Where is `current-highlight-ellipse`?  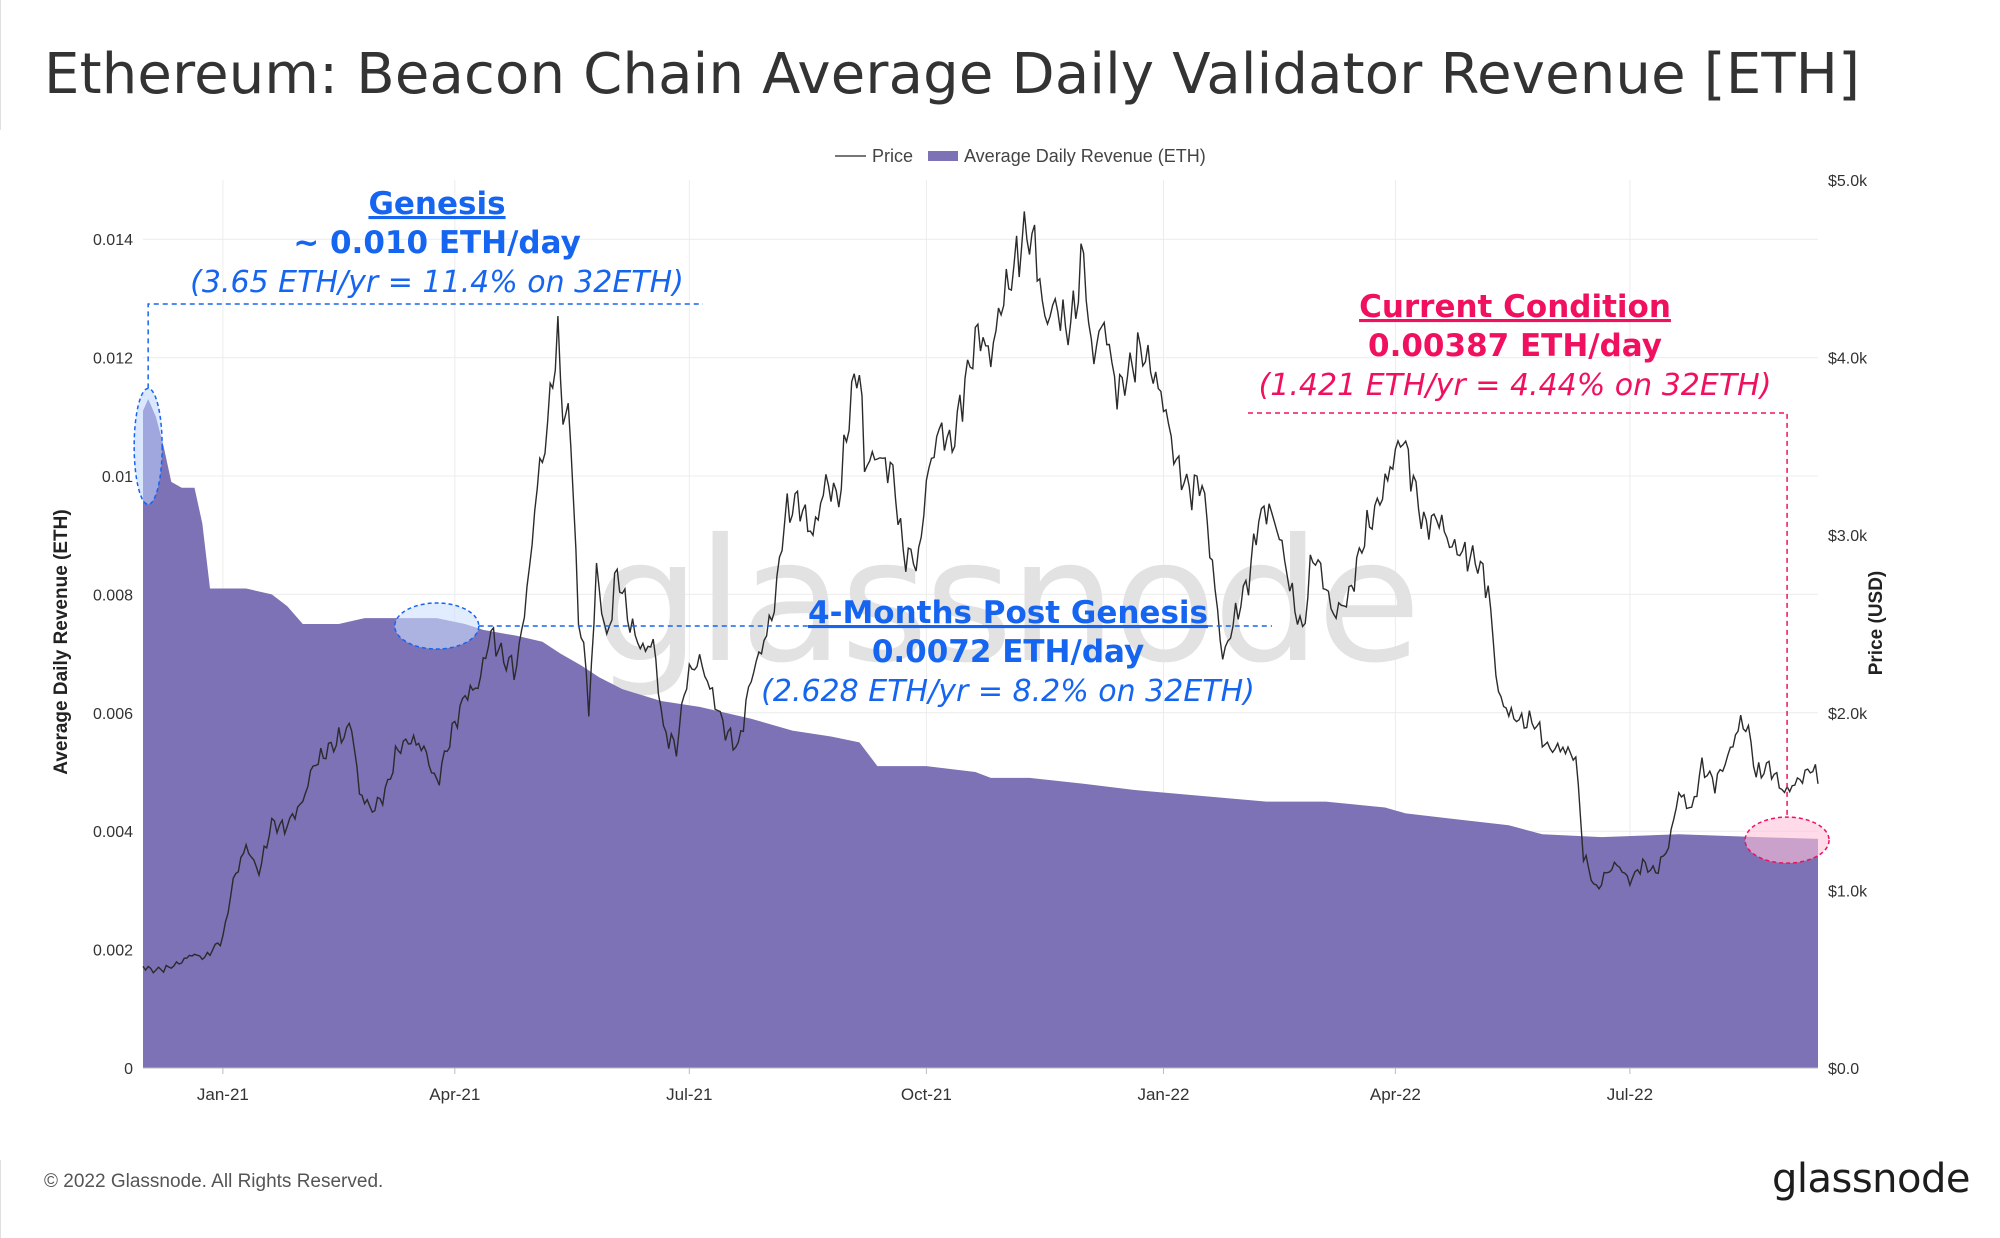 current-highlight-ellipse is located at coordinates (1787, 840).